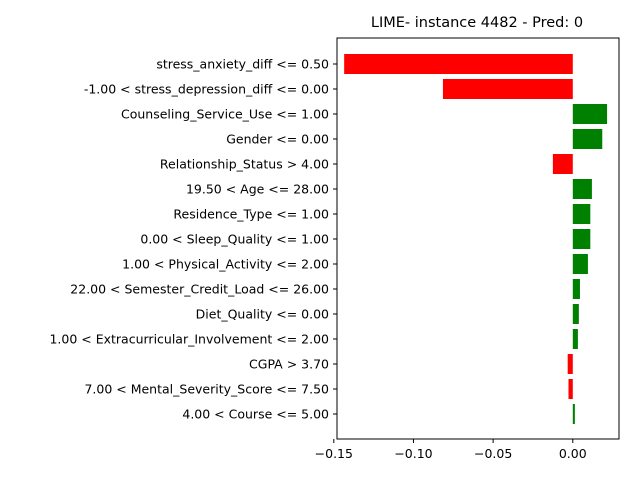 This screenshot has width=640, height=480. Describe the element at coordinates (244, 164) in the screenshot. I see `y-tick-label: Relationship_Status > 4.00` at that location.